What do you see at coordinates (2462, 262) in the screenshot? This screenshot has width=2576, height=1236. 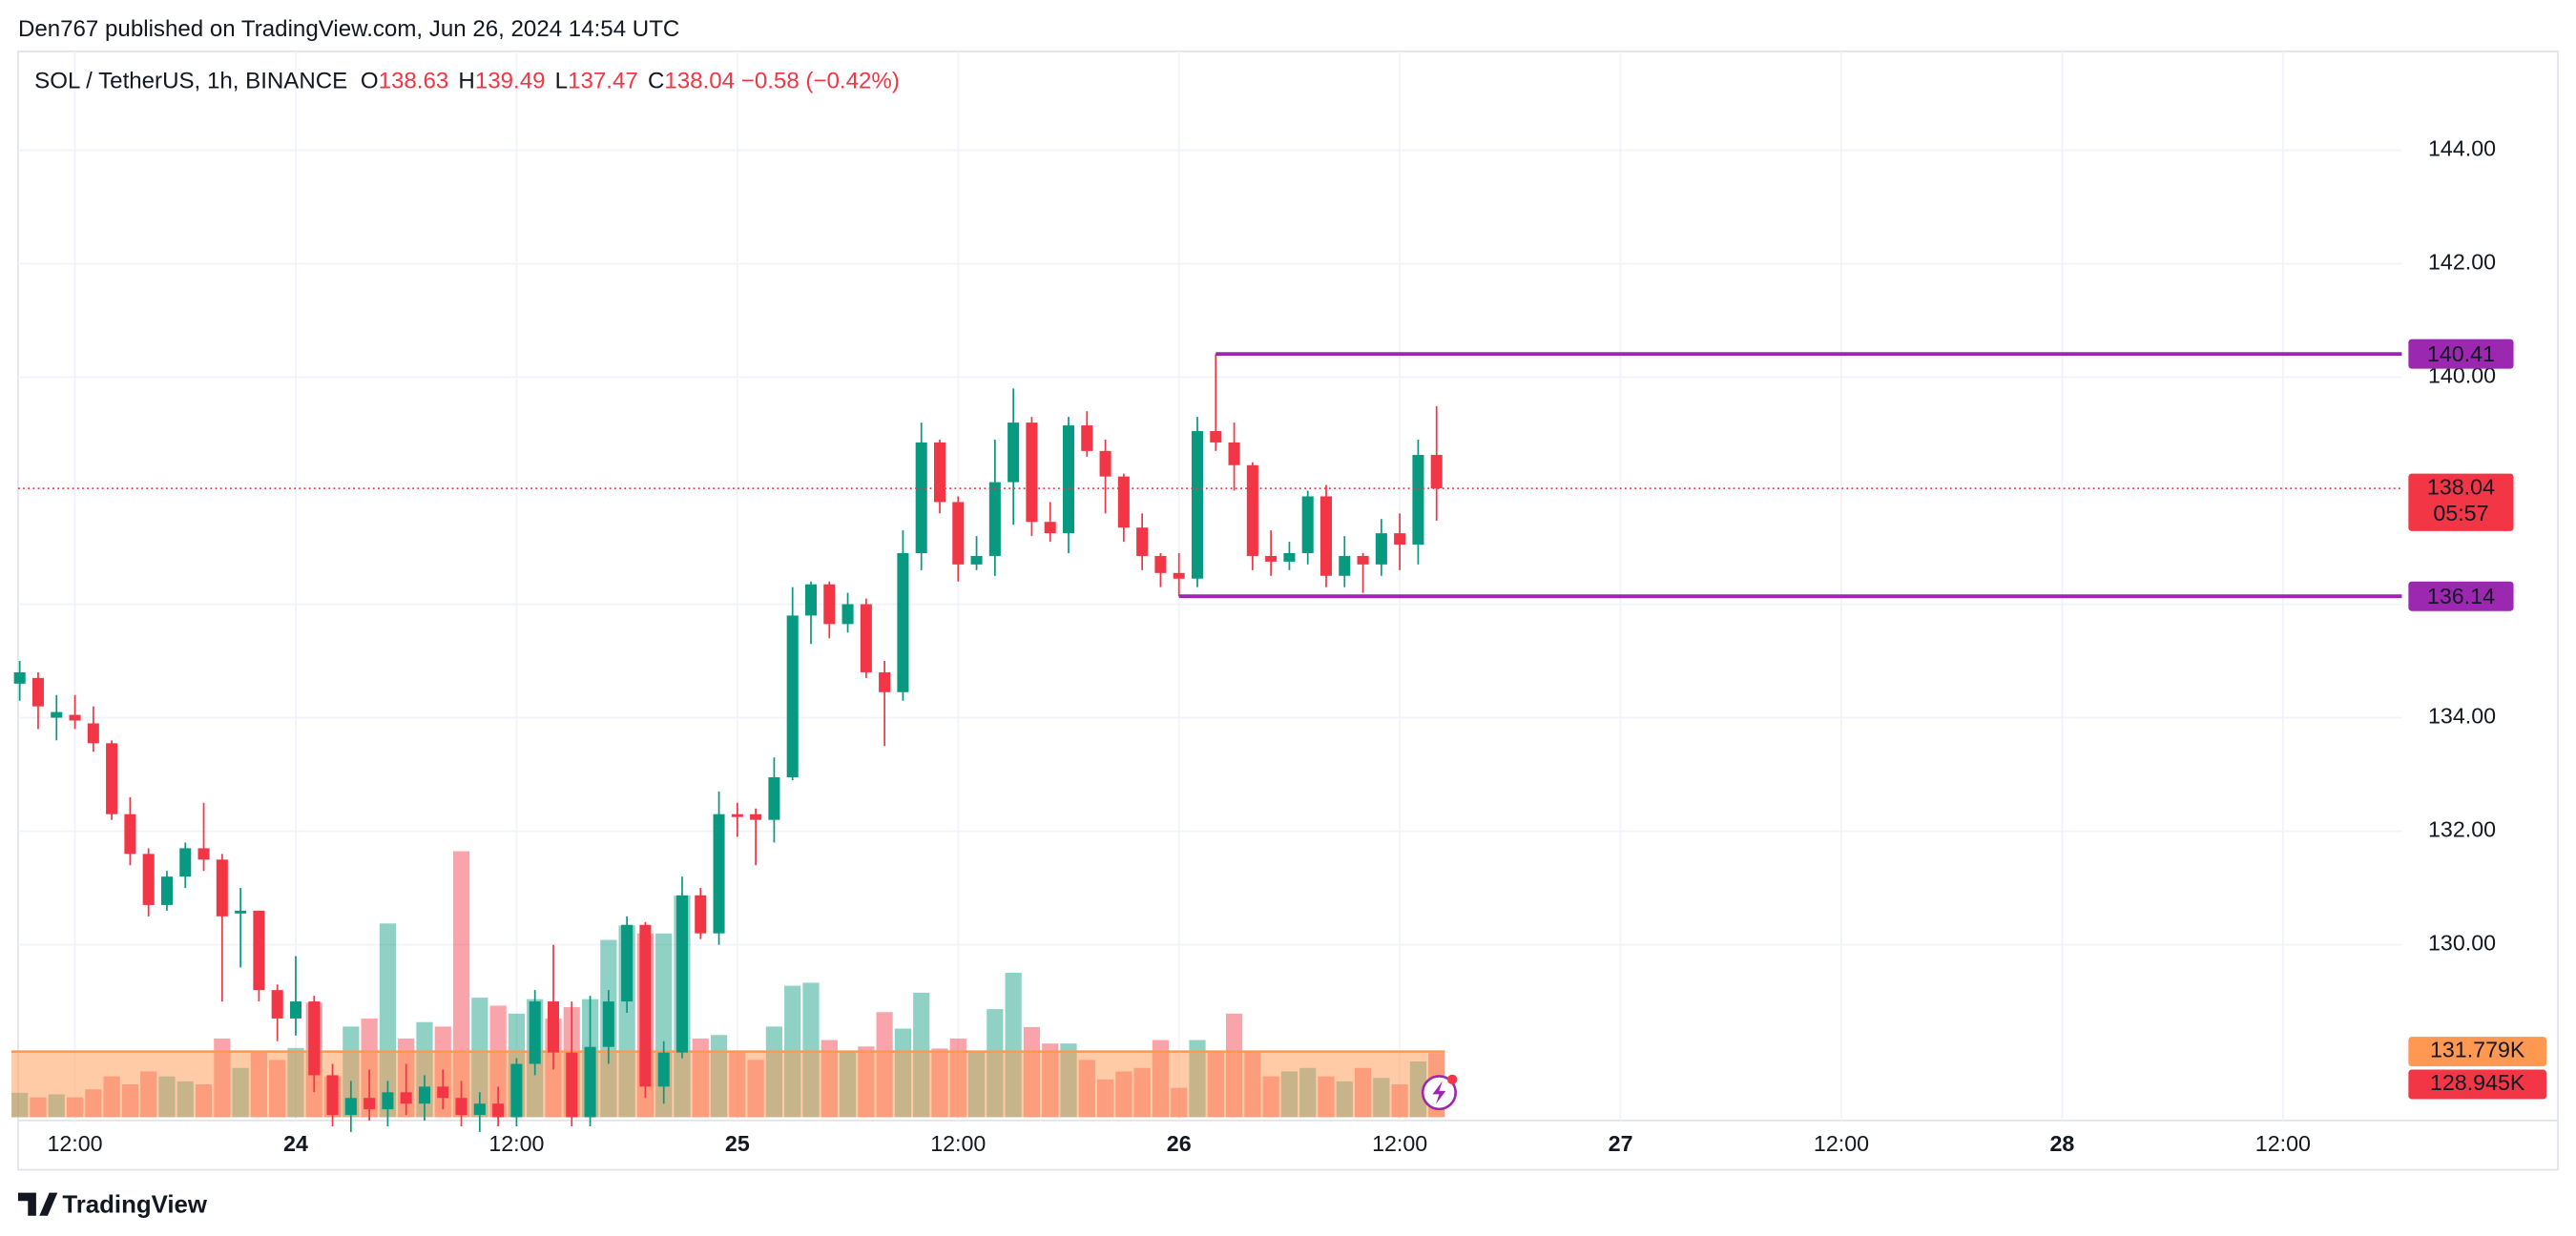 I see `y-tick-label: 142.00` at bounding box center [2462, 262].